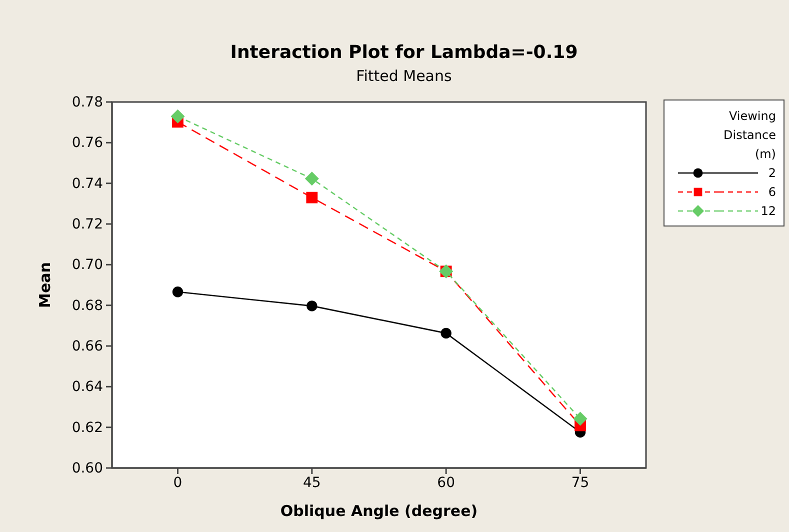 This screenshot has width=789, height=532. Describe the element at coordinates (87, 468) in the screenshot. I see `y-tick-label: 0.60` at that location.